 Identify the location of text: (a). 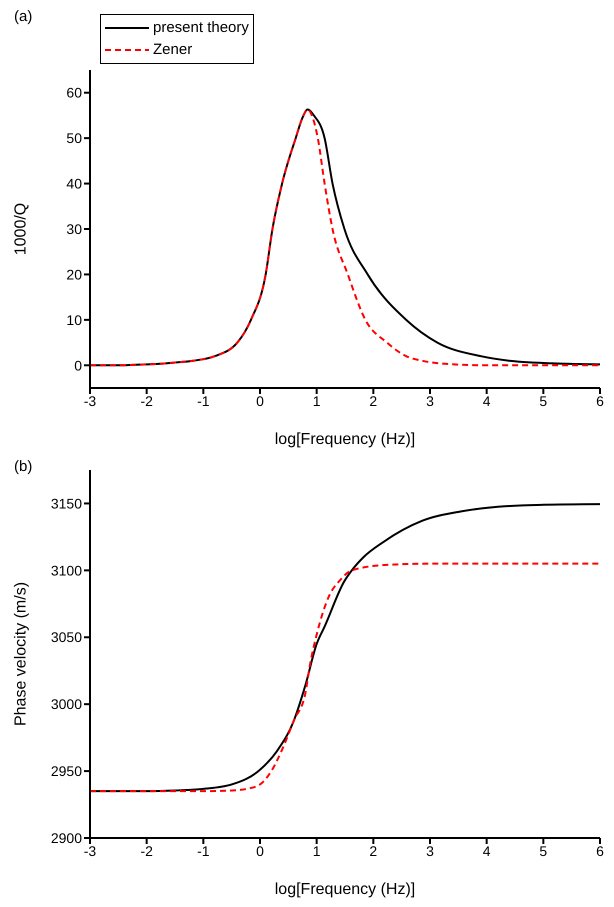
(23, 16).